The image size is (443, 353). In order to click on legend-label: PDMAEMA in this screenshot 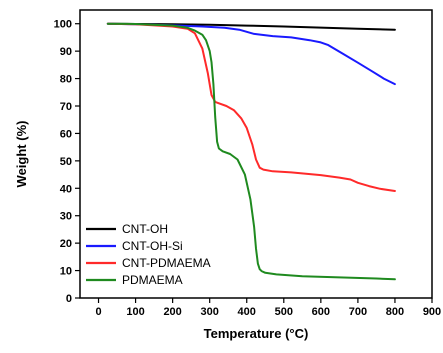, I will do `click(152, 280)`.